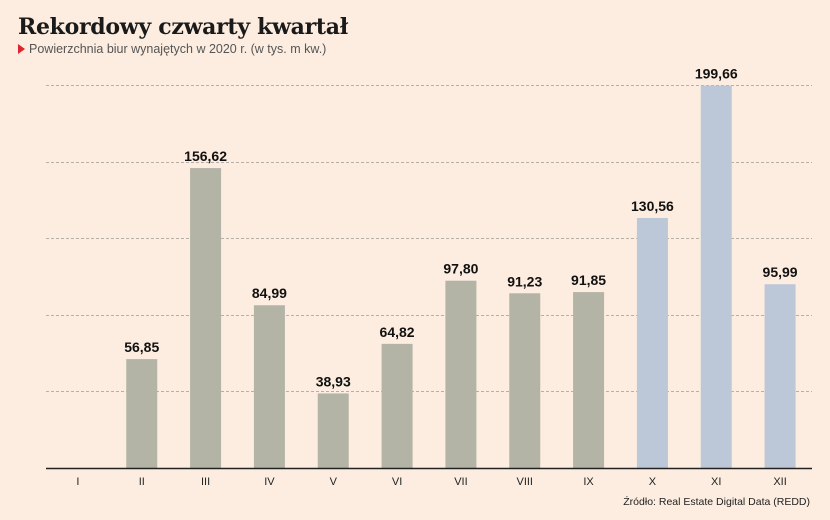 The width and height of the screenshot is (830, 520). Describe the element at coordinates (524, 281) in the screenshot. I see `data-label: 91,23` at that location.